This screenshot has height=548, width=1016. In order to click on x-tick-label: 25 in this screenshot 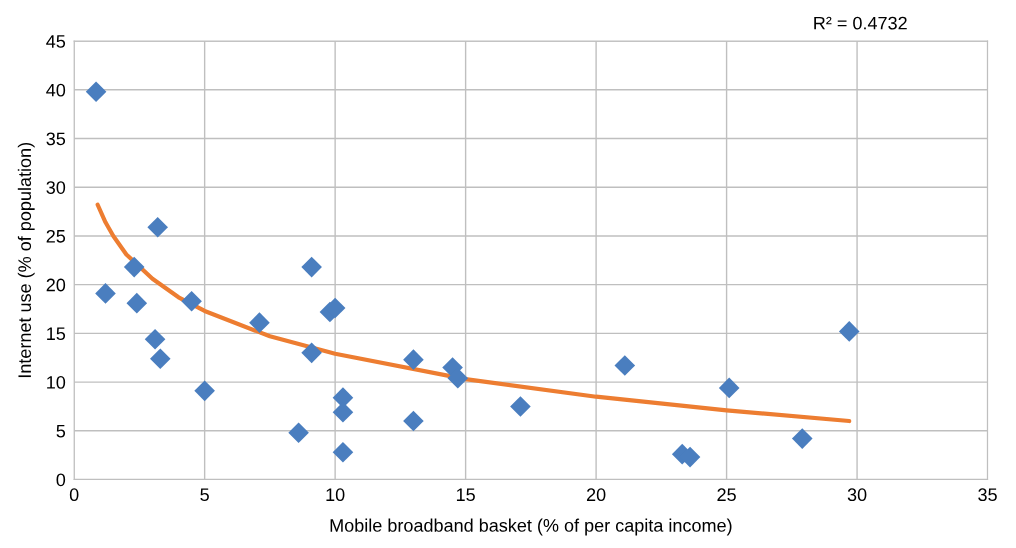, I will do `click(726, 495)`.